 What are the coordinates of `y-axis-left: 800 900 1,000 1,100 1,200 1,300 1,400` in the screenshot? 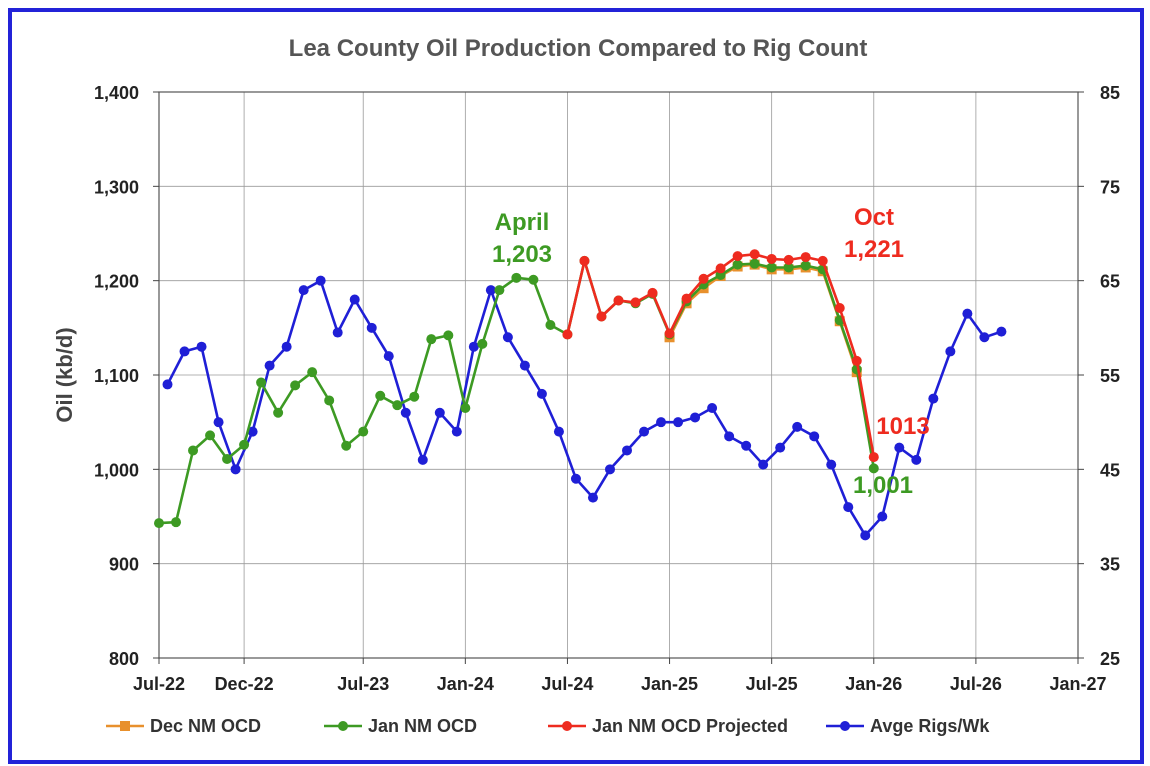 It's located at (126, 376).